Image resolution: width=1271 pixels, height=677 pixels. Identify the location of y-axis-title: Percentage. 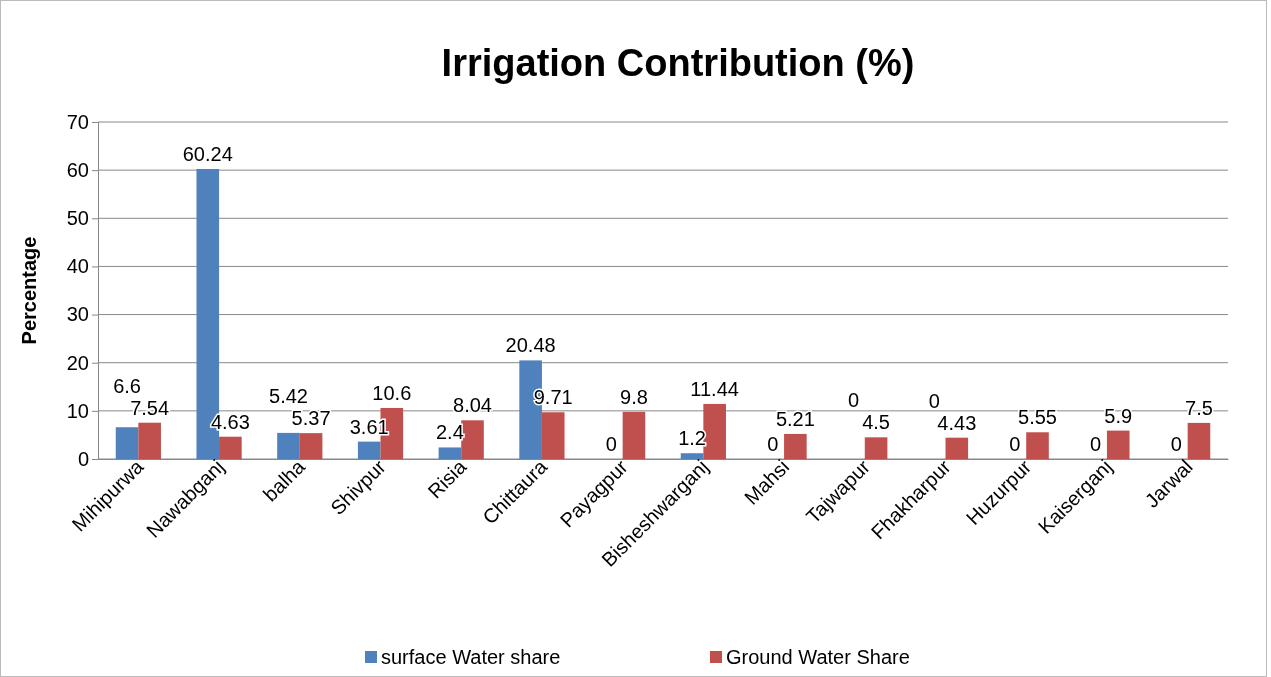
(29, 290).